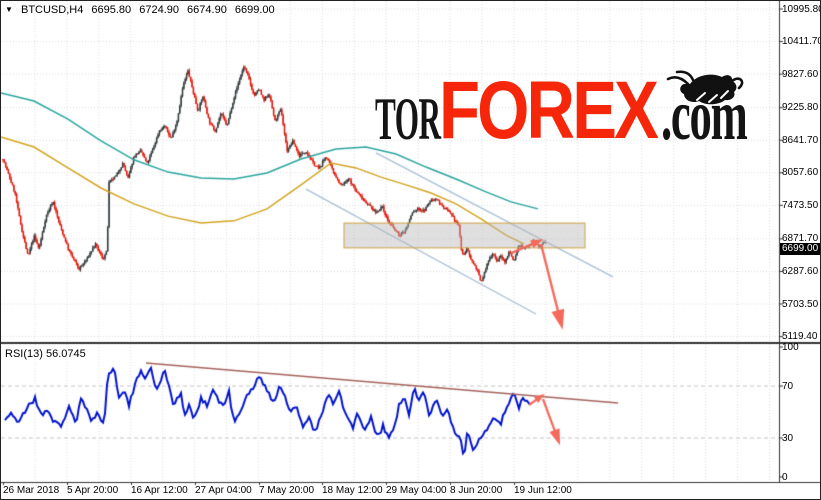  What do you see at coordinates (476, 490) in the screenshot?
I see `time-axis-label: 8 Jun 20:00` at bounding box center [476, 490].